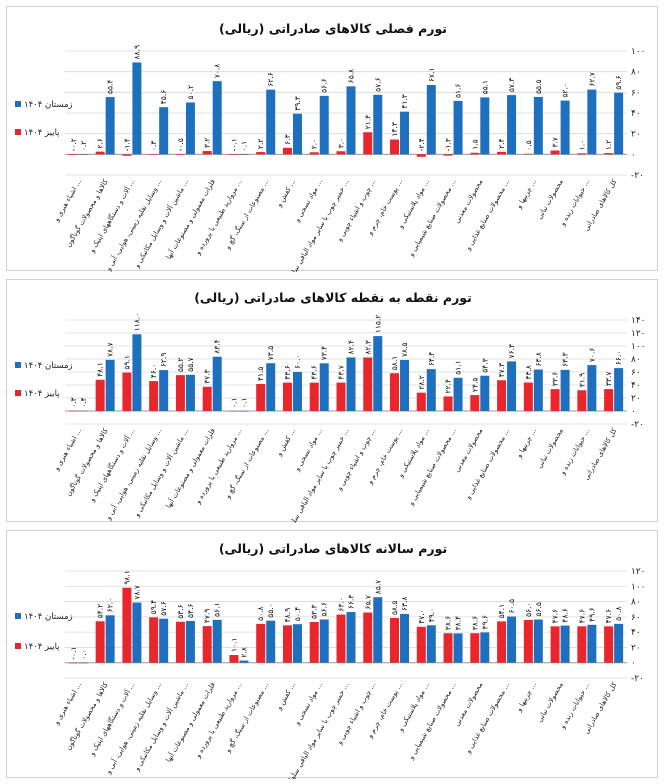  I want to click on data-label-winter: ۵۶.۱, so click(217, 609).